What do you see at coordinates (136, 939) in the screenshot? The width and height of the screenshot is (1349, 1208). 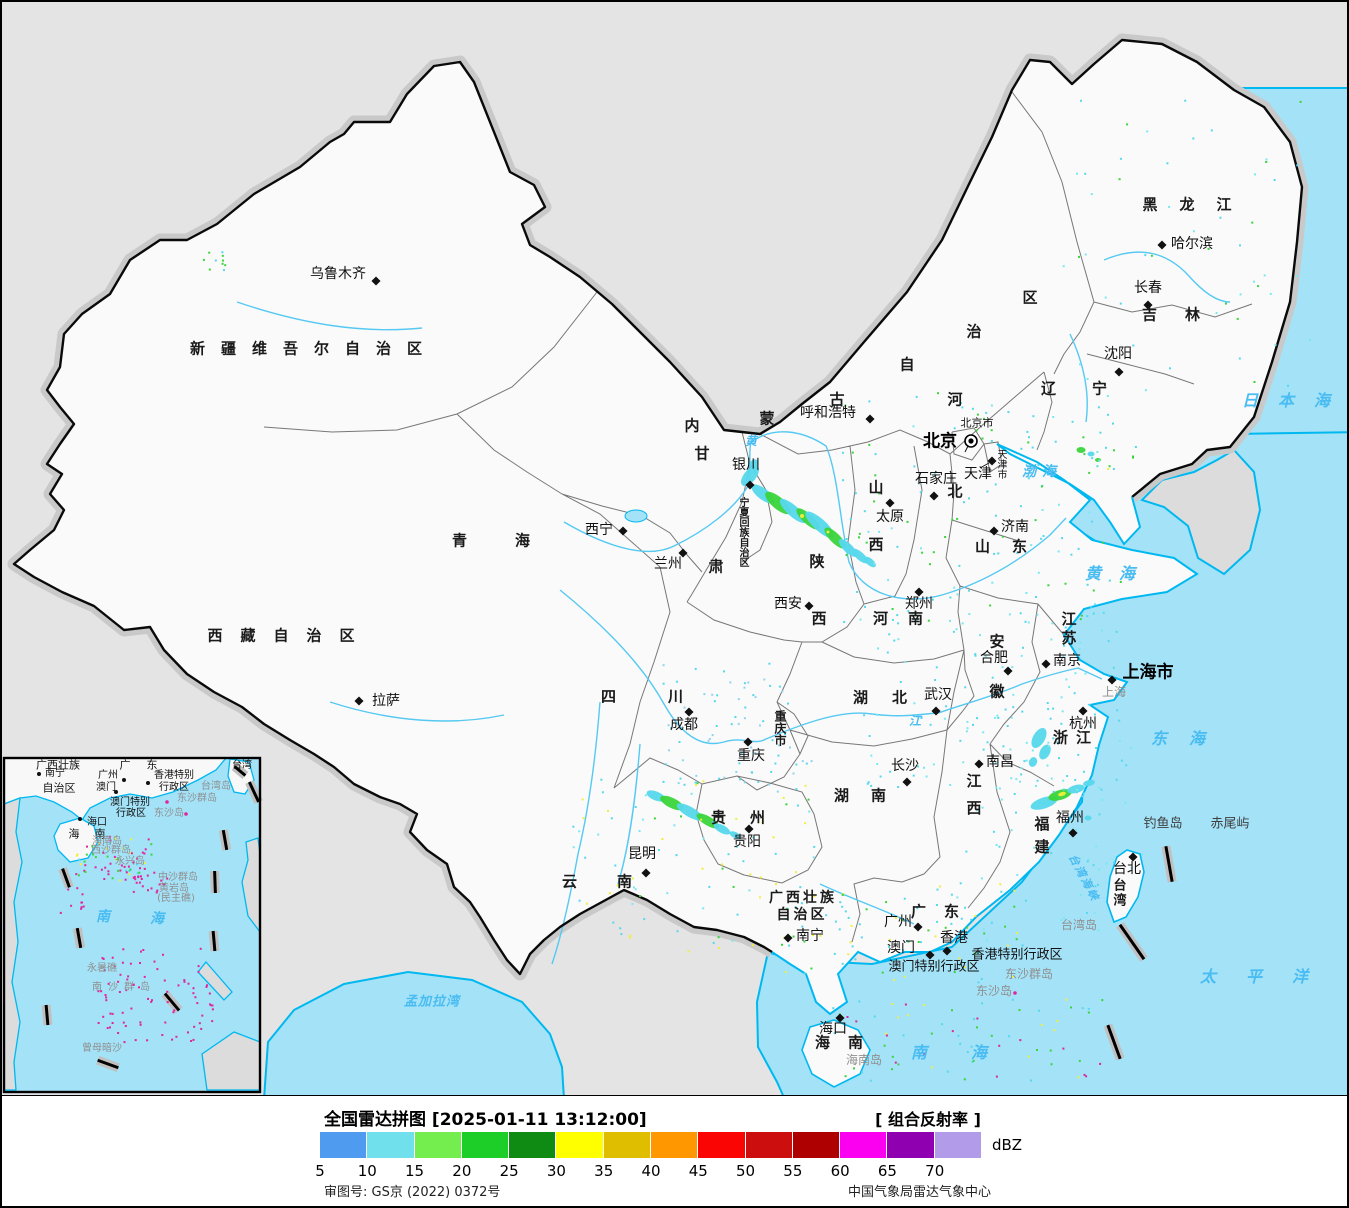 I see `inset-island-speckles` at bounding box center [136, 939].